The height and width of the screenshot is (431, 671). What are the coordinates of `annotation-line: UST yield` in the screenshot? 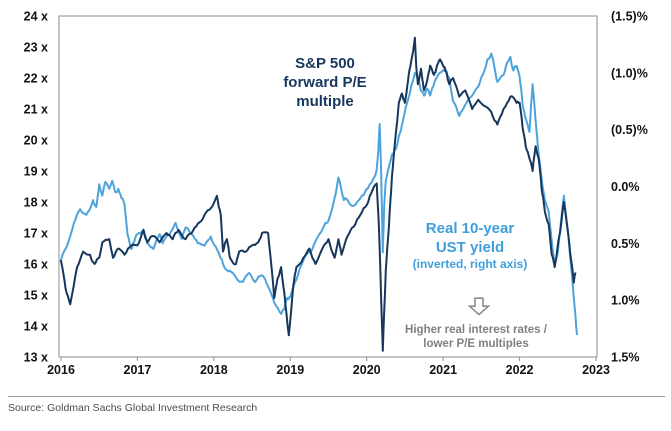 It's located at (470, 247).